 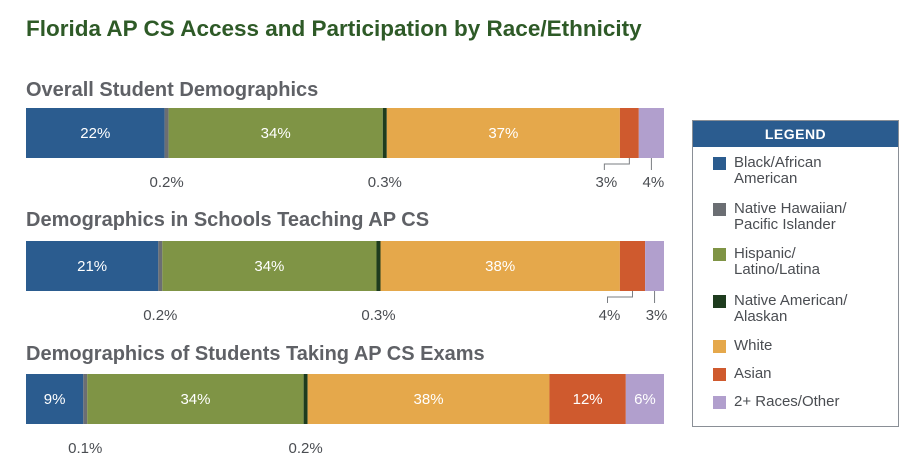 I want to click on legend-label: 2+ Races/Other, so click(x=787, y=401).